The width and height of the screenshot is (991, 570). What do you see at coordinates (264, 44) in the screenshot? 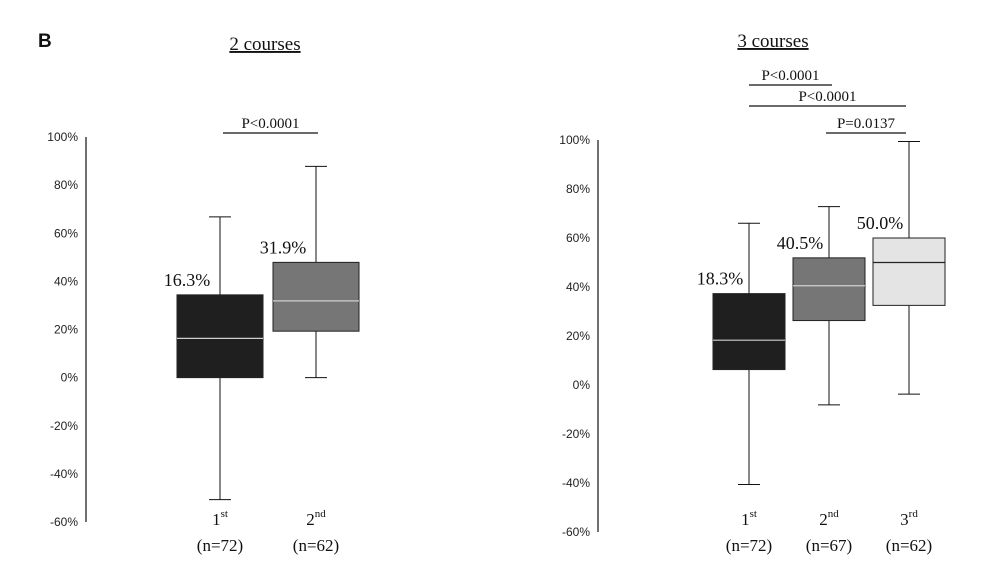
I see `chart-title: 2 courses` at bounding box center [264, 44].